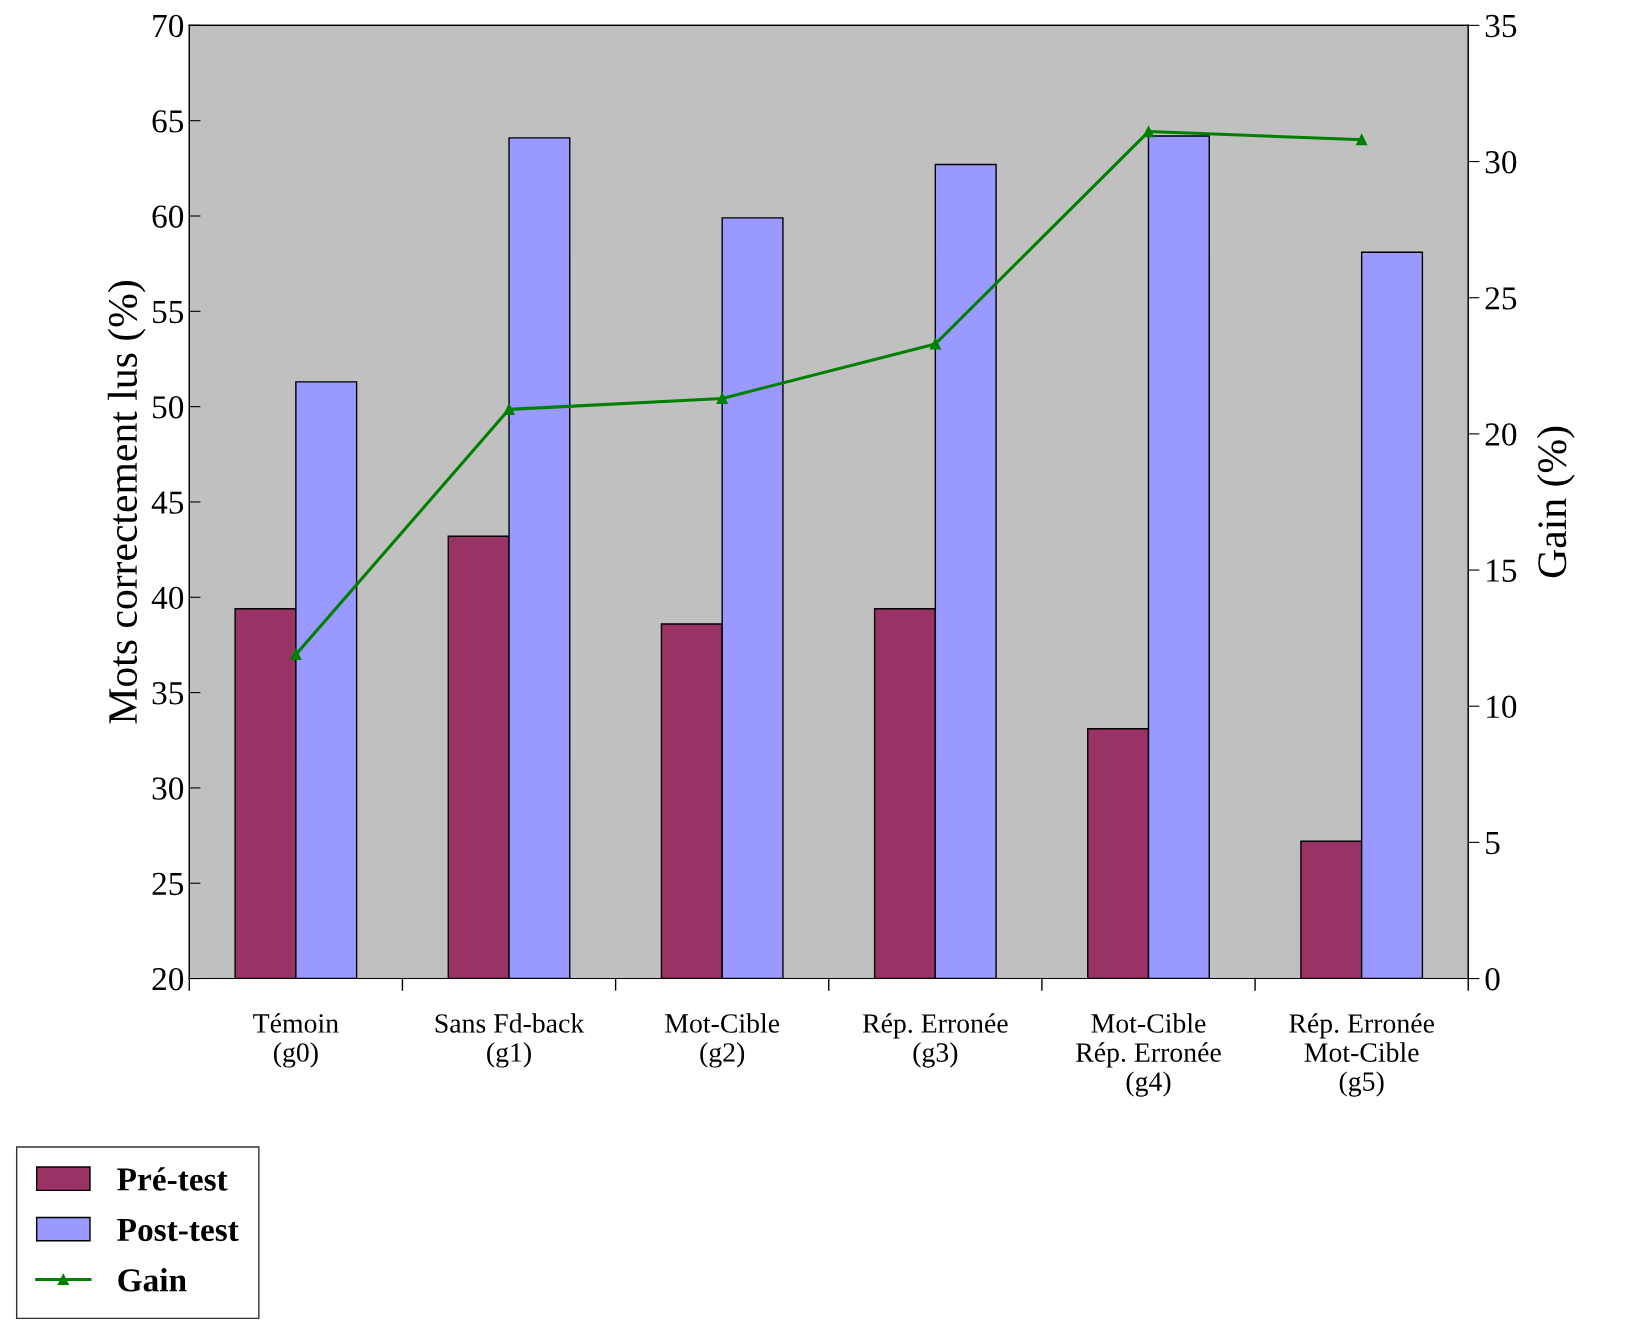 The image size is (1646, 1335). I want to click on x-tick-label: Mot-Cible (g2), so click(722, 1040).